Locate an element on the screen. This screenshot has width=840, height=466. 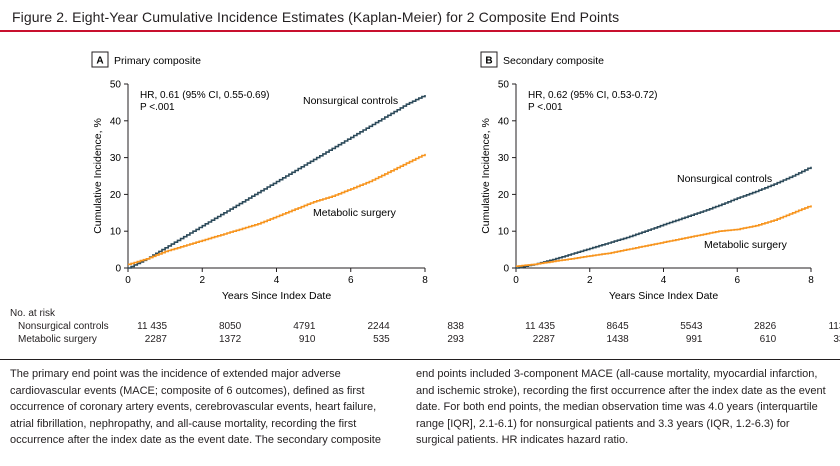
risk-cell: 8645 is located at coordinates (617, 326).